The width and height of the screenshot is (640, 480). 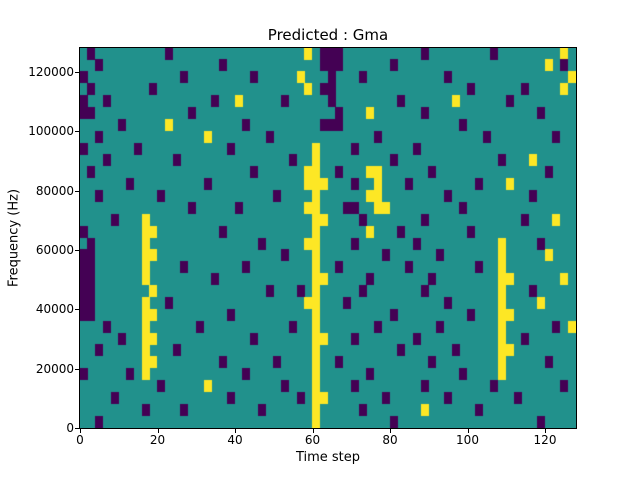 I want to click on x-tick-label: 60, so click(x=312, y=440).